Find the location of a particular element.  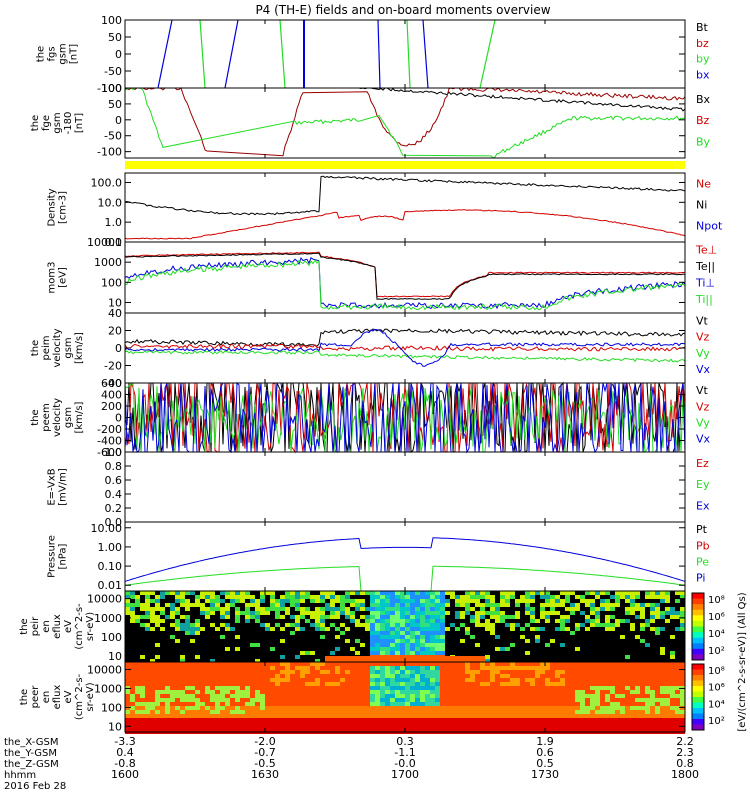

legend-Pt: Pt is located at coordinates (702, 529).